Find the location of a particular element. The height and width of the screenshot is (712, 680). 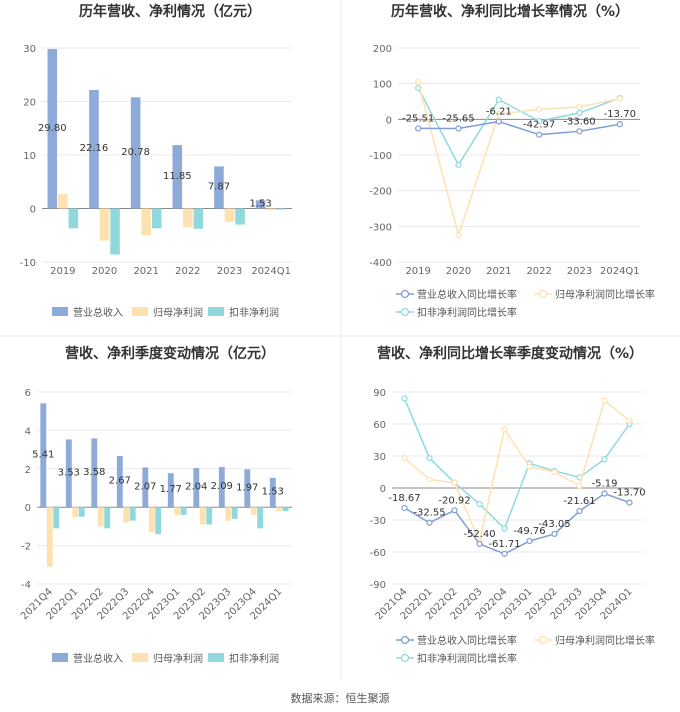

data-label: 2.67 is located at coordinates (120, 481).